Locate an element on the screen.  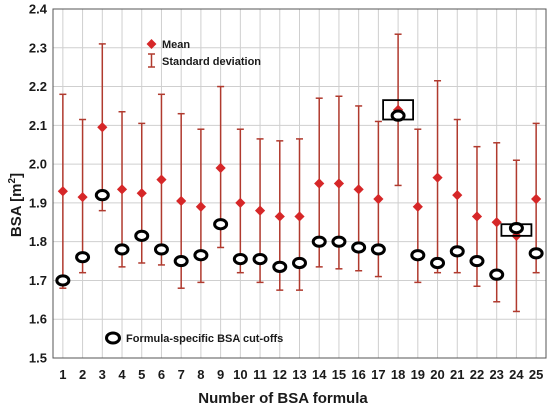
y-axis-title-close: ] is located at coordinates (16, 175).